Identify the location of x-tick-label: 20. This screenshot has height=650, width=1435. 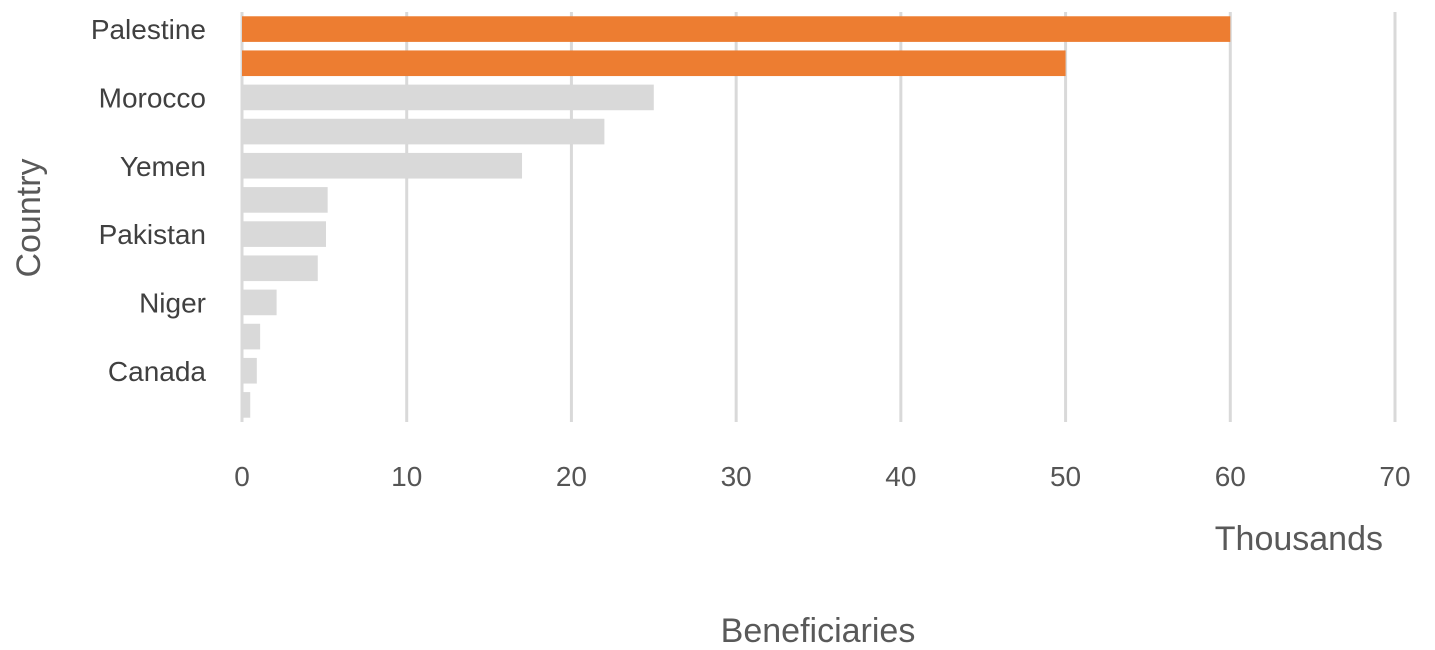
(571, 476).